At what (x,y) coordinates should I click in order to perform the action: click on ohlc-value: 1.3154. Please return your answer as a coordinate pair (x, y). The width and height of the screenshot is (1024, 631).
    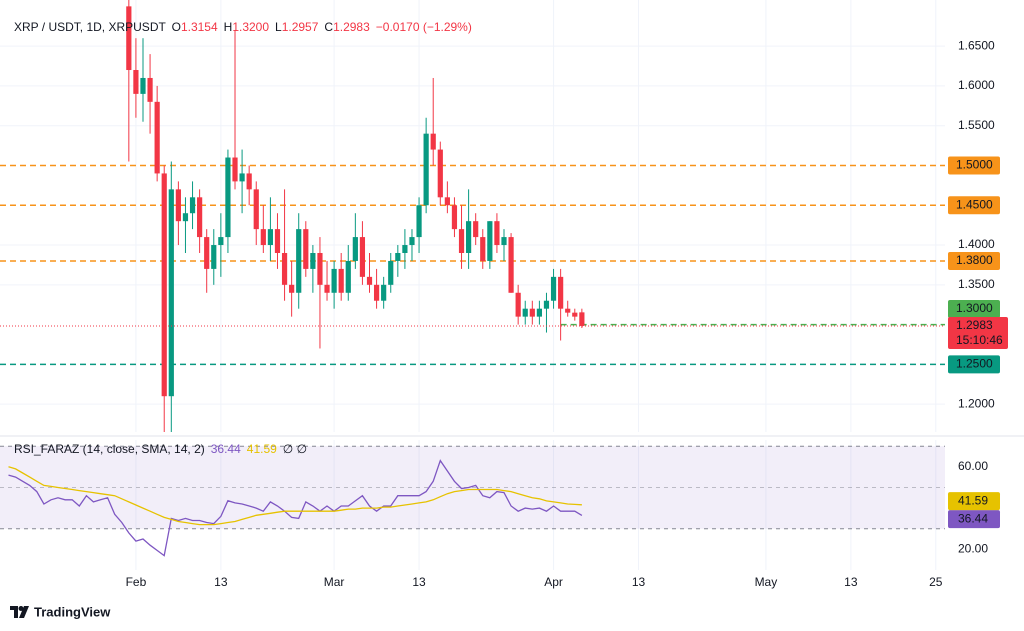
    Looking at the image, I should click on (199, 27).